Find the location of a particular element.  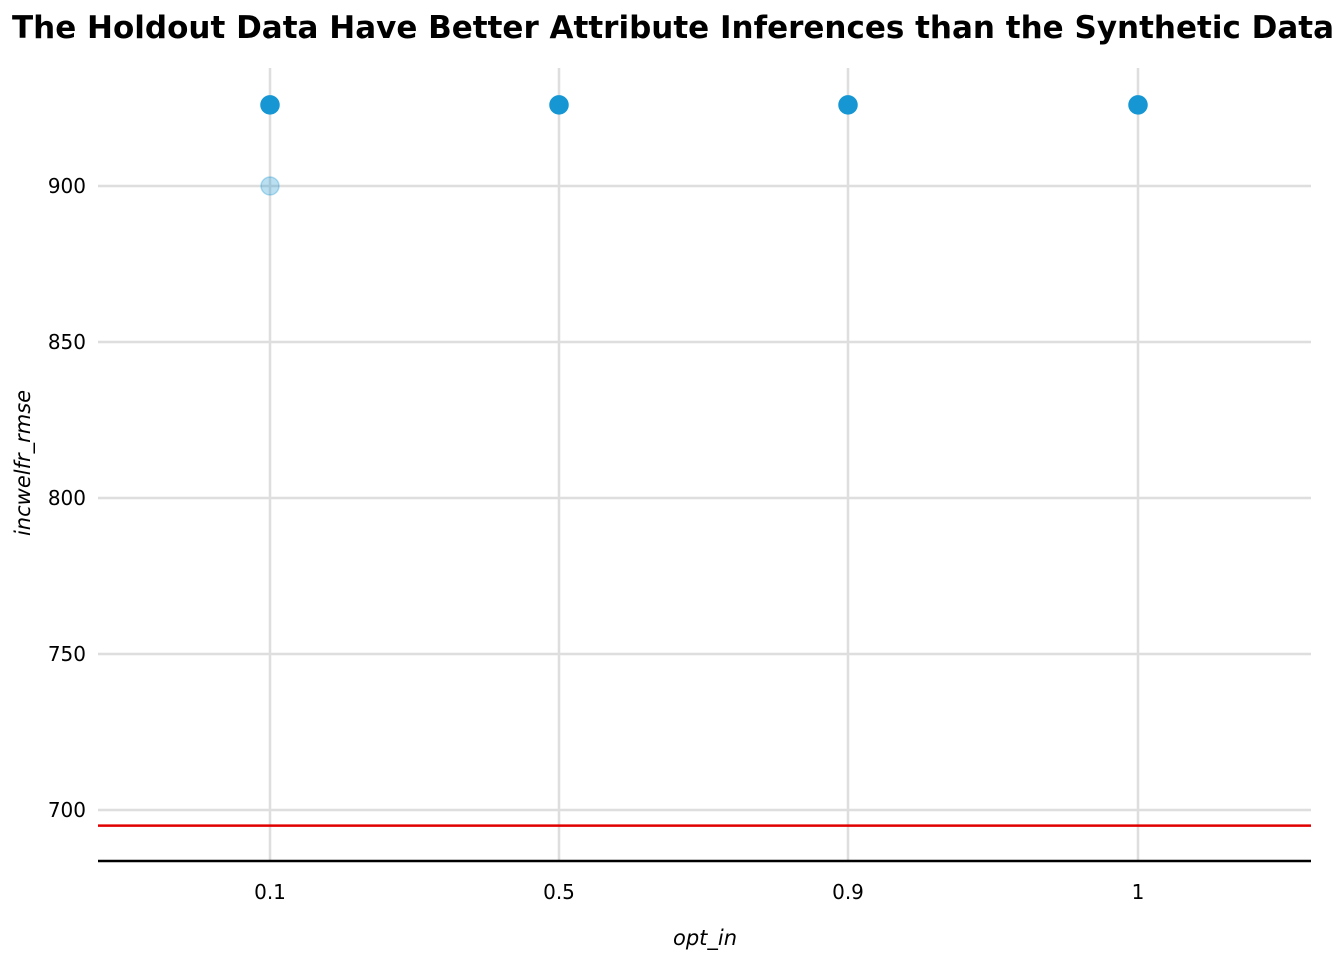

y-tick-label: 700 is located at coordinates (67, 810).